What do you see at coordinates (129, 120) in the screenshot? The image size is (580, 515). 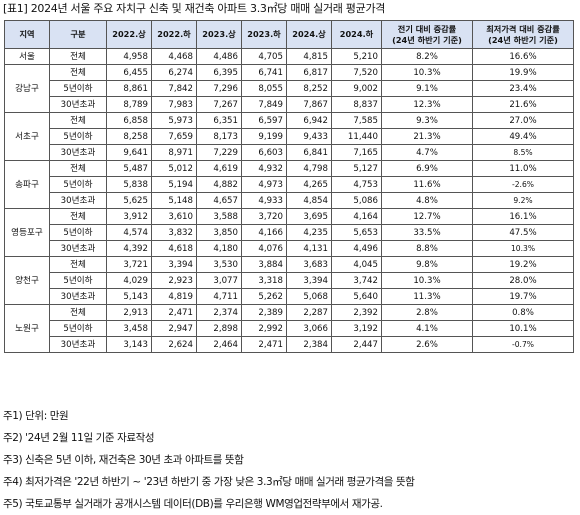 I see `price-cell: 6,858` at bounding box center [129, 120].